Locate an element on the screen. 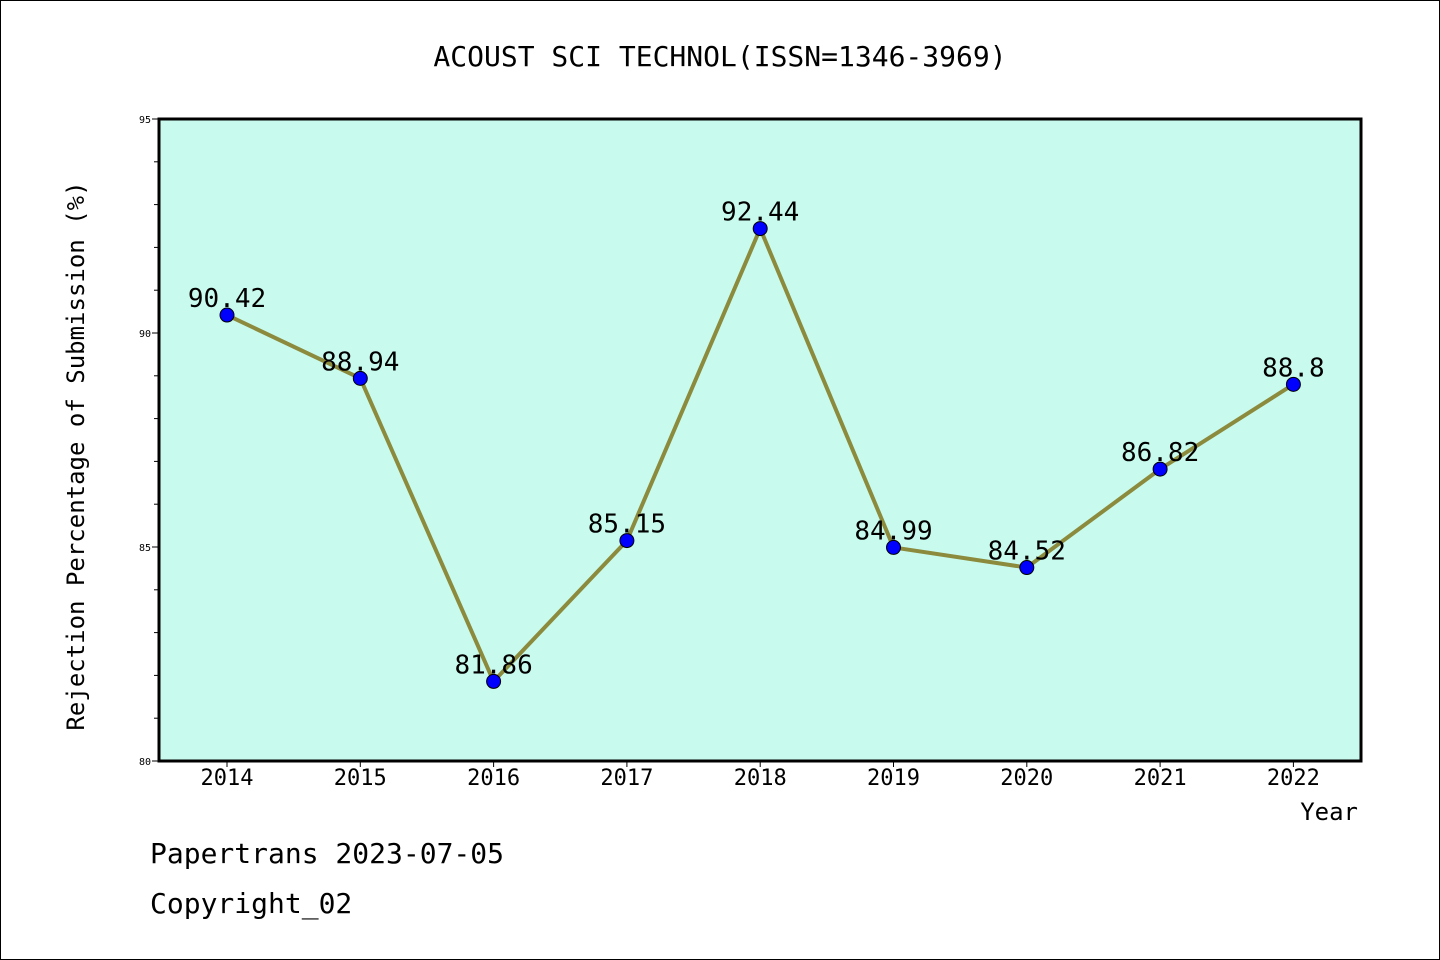 This screenshot has height=960, width=1440. x-axis-ticks: 2014 2015 2016 2017 2018 2019 2020 2021 2022 is located at coordinates (760, 776).